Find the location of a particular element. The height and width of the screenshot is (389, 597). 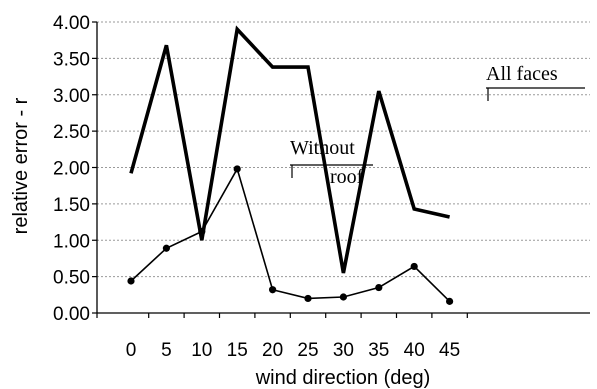

y-axis-title: relative error - r is located at coordinates (21, 165).